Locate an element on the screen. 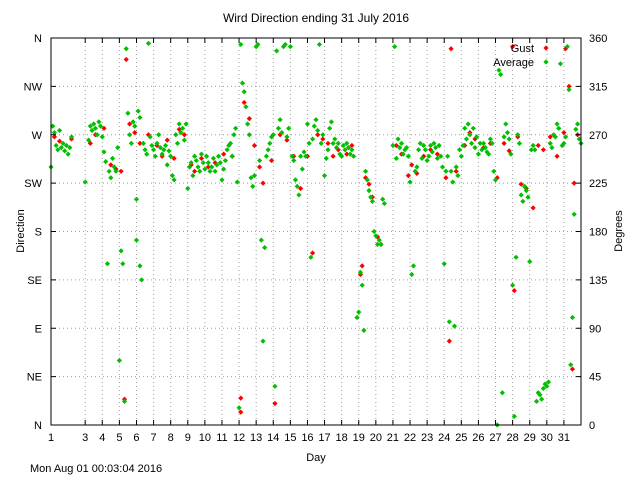 This screenshot has height=480, width=640. y-tick-label-left: N is located at coordinates (38, 426).